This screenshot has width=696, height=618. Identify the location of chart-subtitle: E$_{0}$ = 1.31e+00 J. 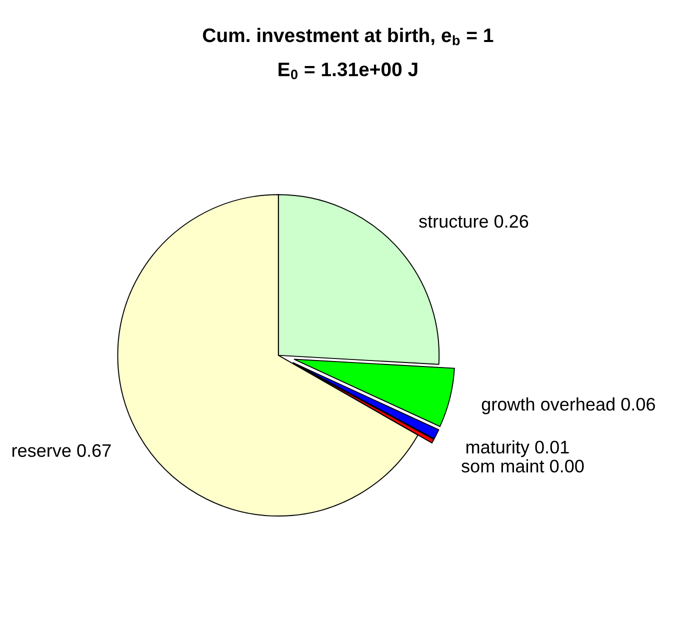
(348, 71).